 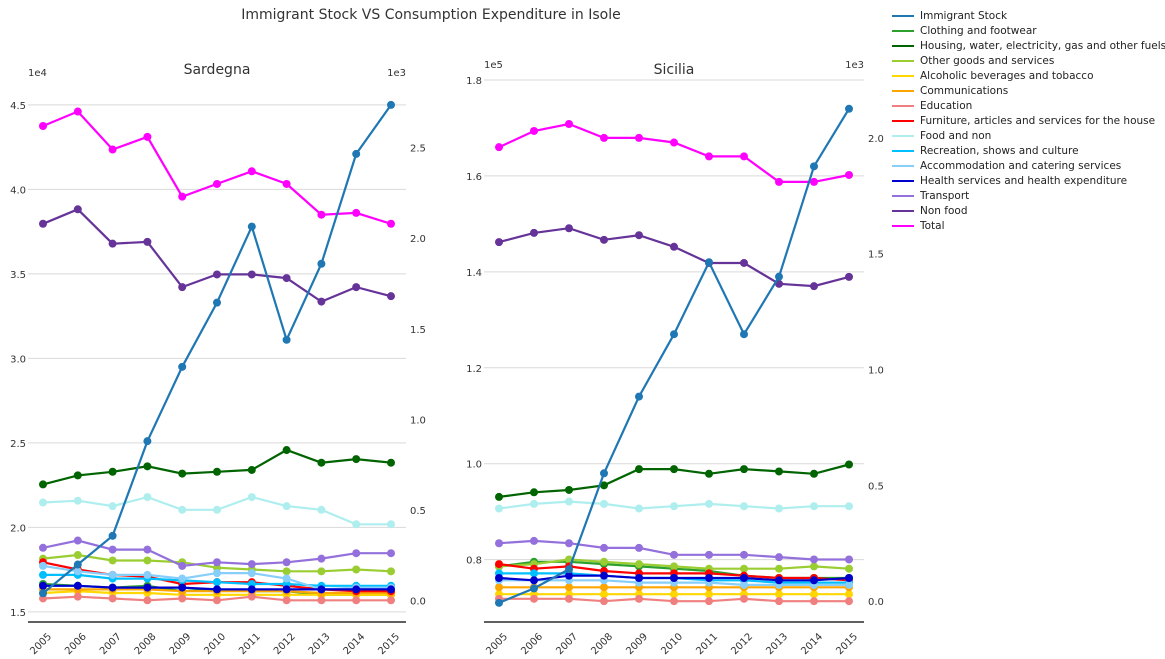 What do you see at coordinates (474, 273) in the screenshot?
I see `left-tick-label: 1.4` at bounding box center [474, 273].